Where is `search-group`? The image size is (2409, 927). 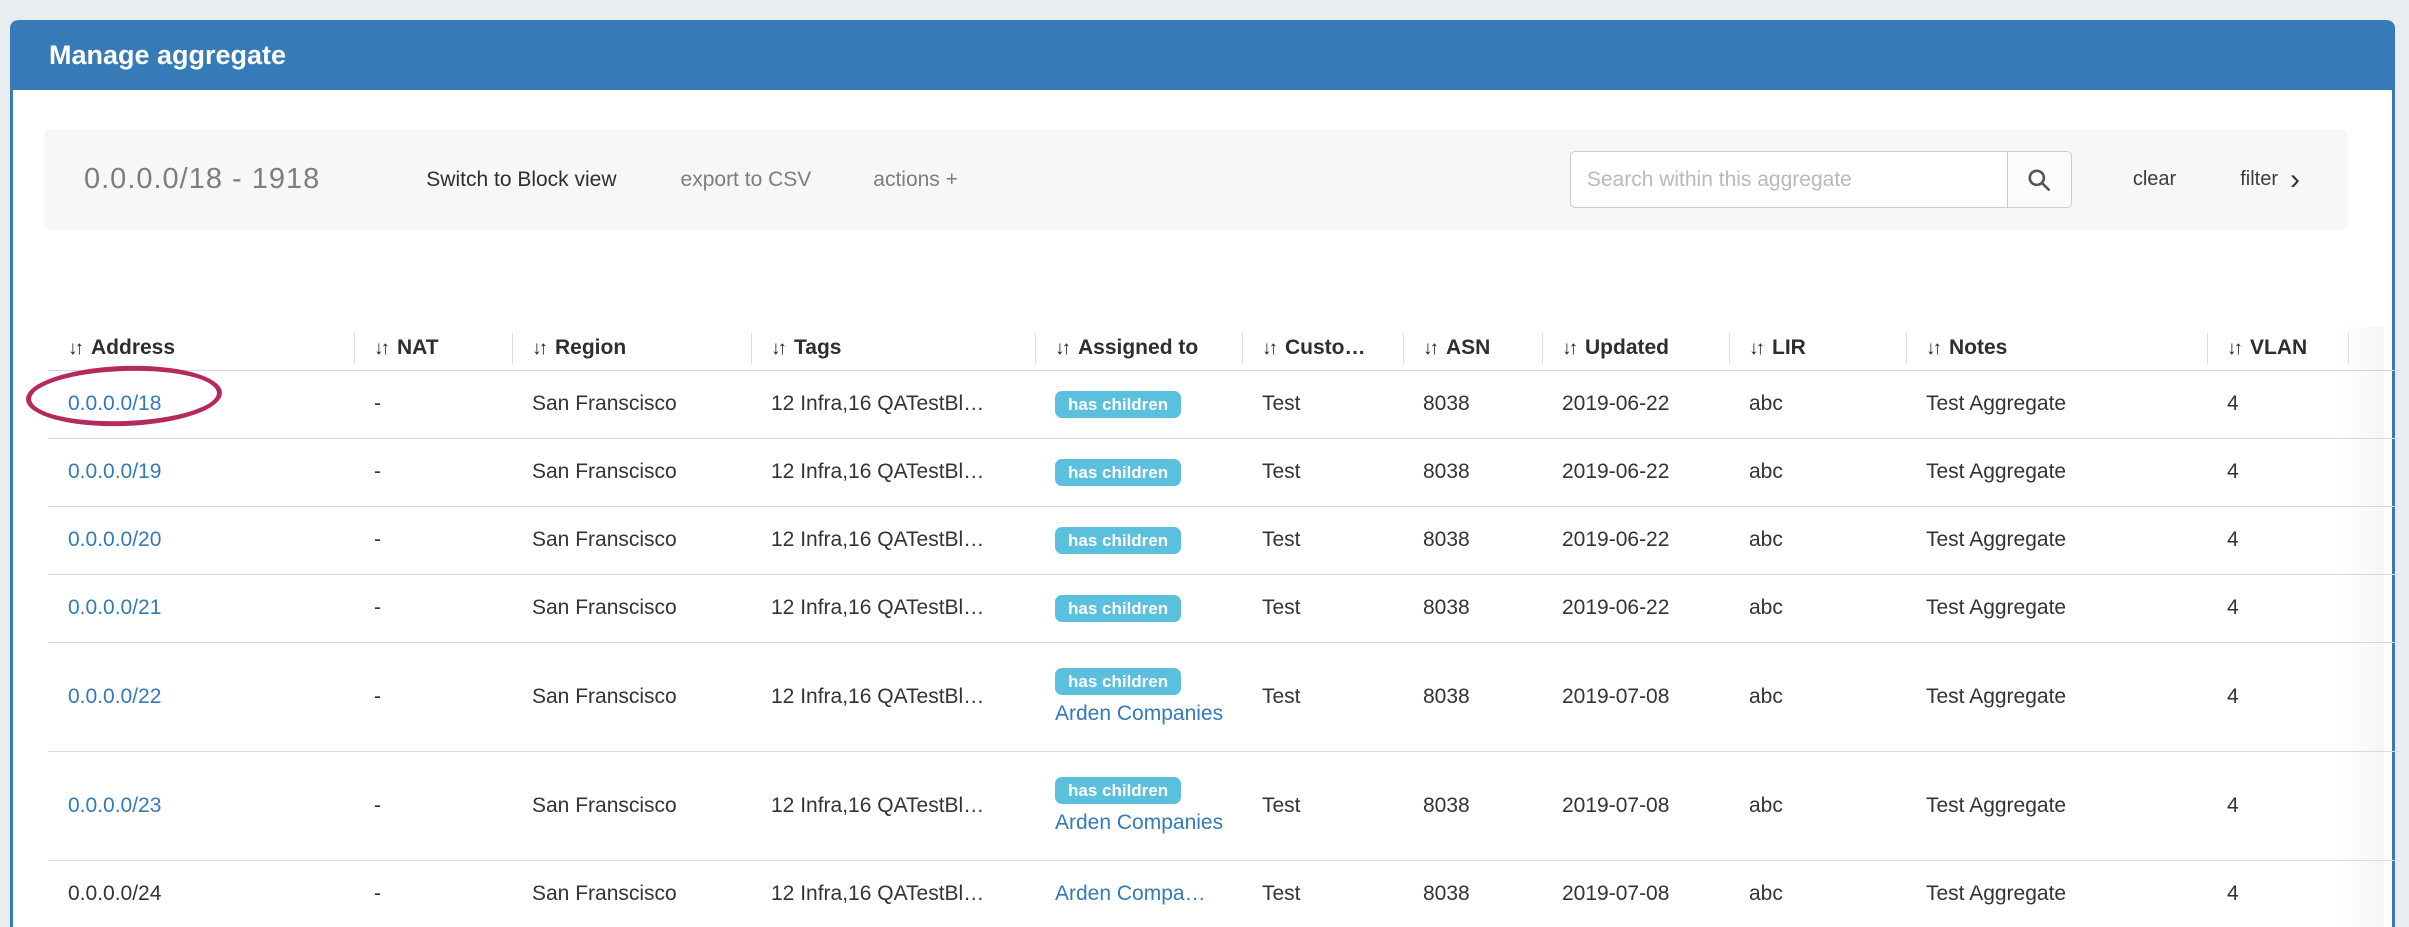 search-group is located at coordinates (1820, 179).